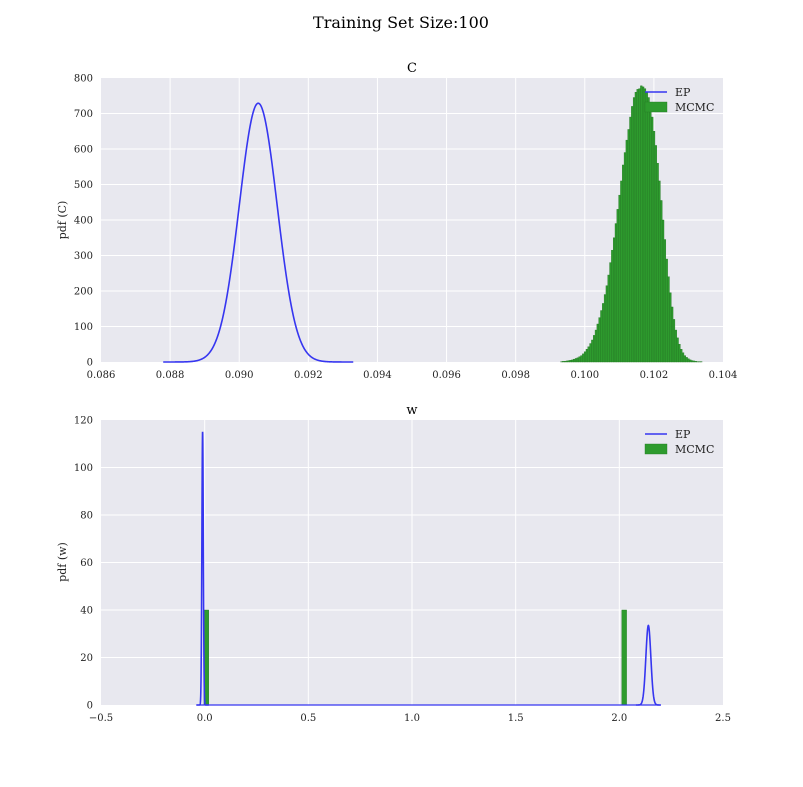 The image size is (803, 787). Describe the element at coordinates (83, 79) in the screenshot. I see `chart-c-ytick-label: 800` at that location.